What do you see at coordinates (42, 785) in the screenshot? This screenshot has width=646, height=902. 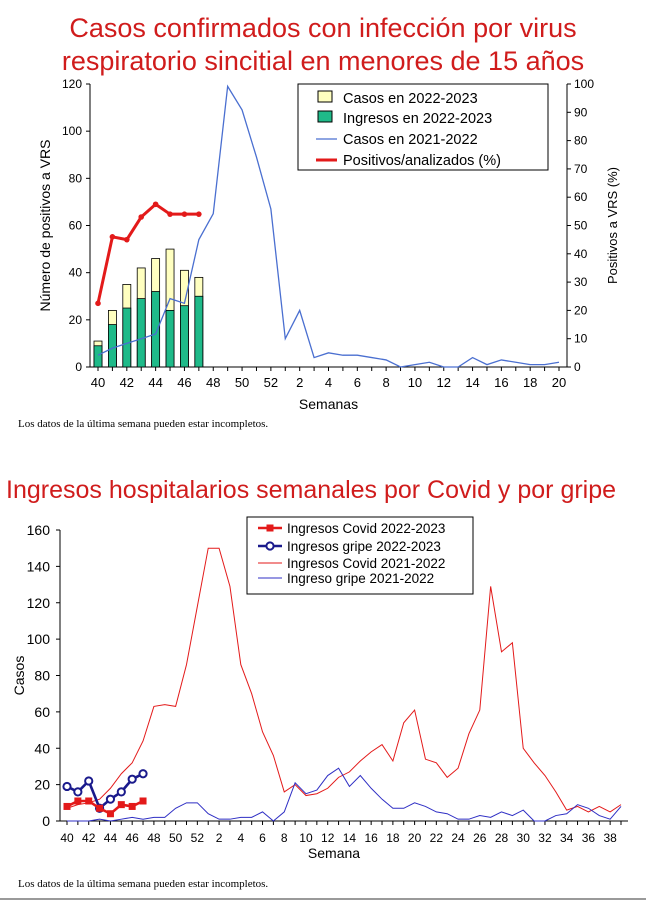 I see `y-tick-label: 20` at bounding box center [42, 785].